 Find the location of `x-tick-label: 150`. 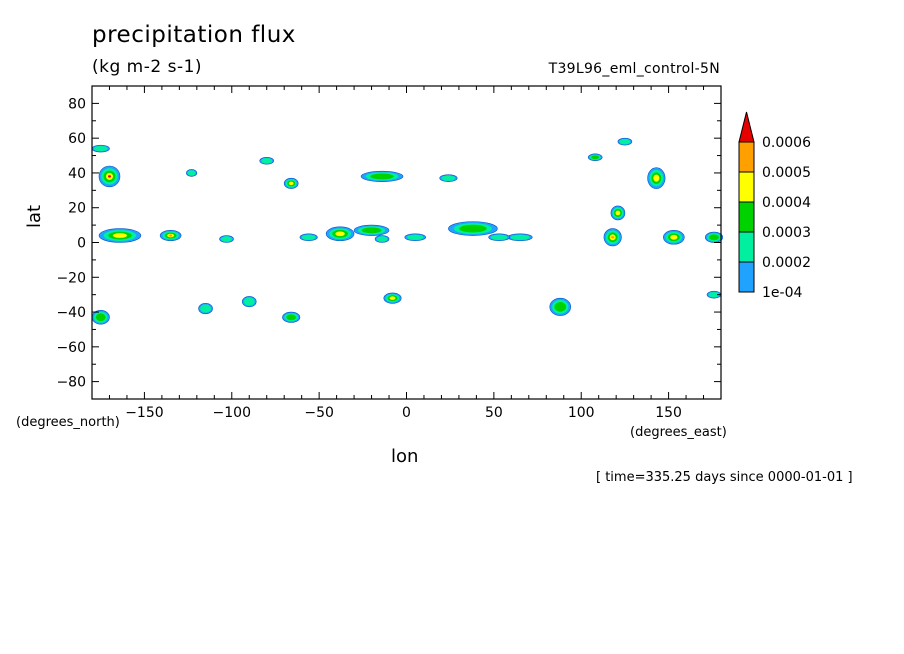

x-tick-label: 150 is located at coordinates (668, 413).